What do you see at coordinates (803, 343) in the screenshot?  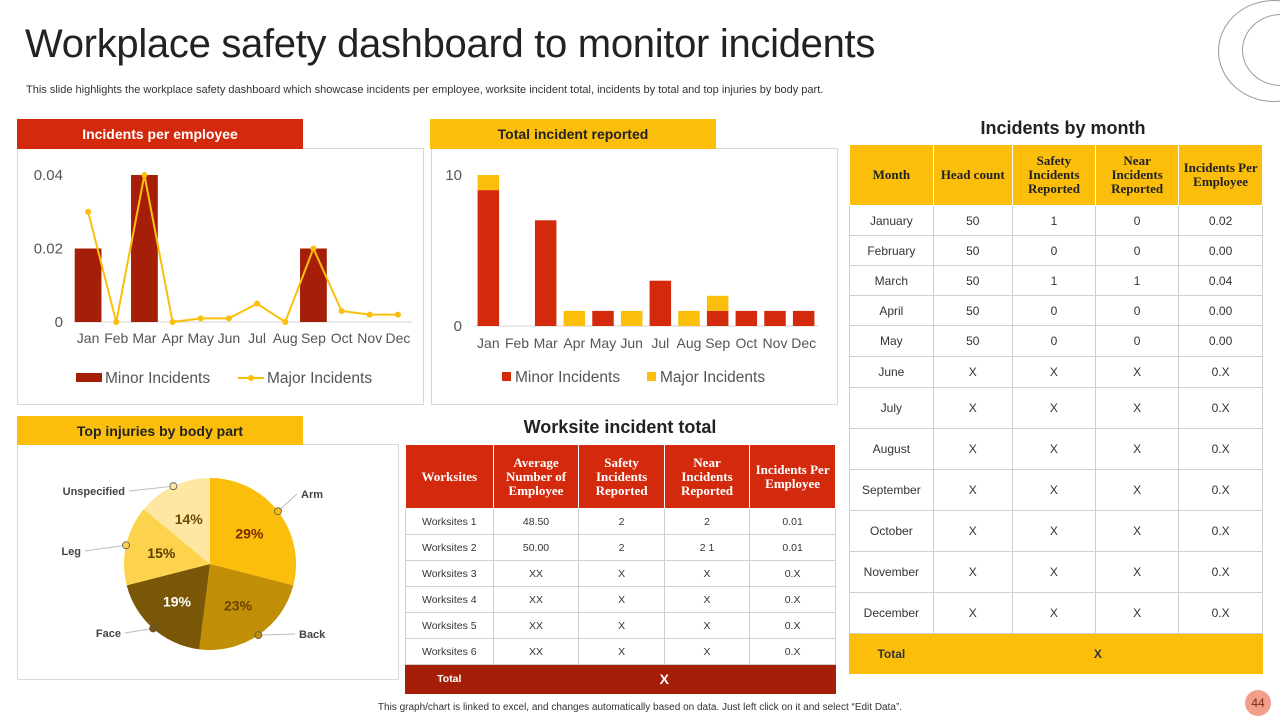 I see `x-tick-label: Dec` at bounding box center [803, 343].